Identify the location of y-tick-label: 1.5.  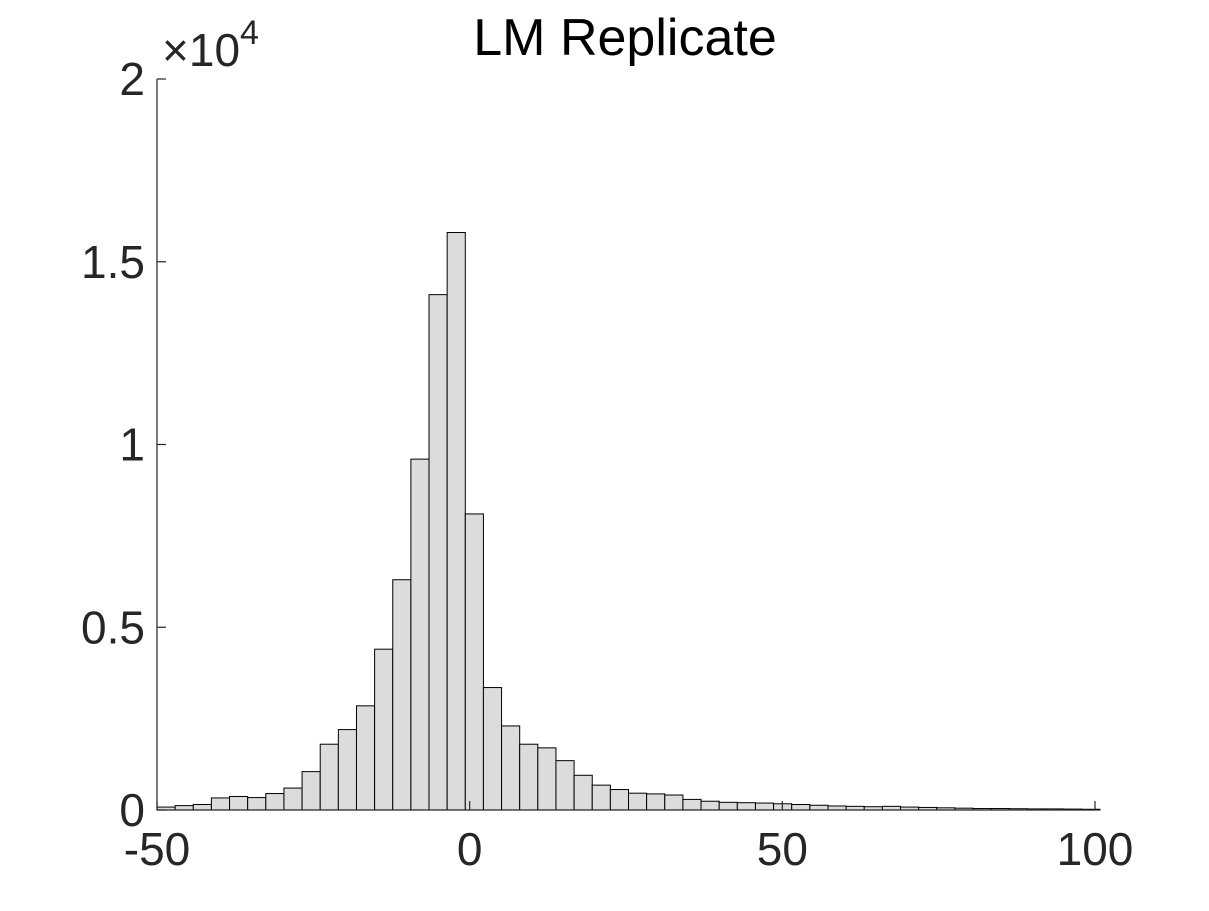
(113, 262).